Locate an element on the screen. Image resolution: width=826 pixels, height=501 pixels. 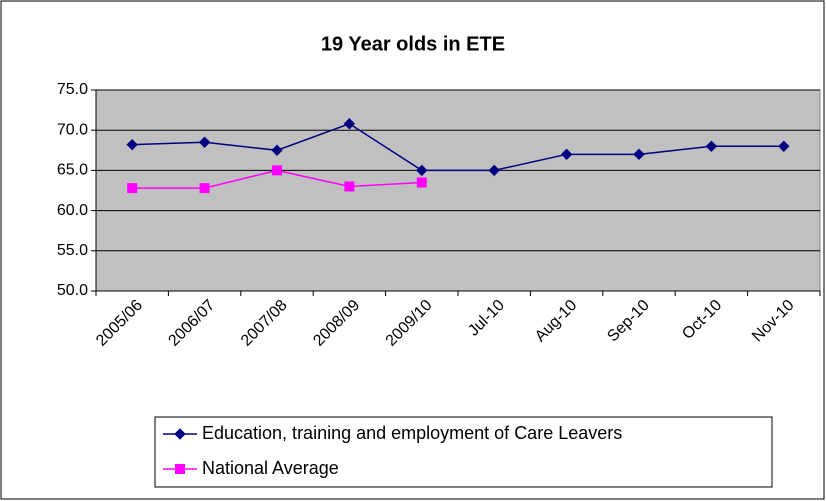
series-line is located at coordinates (458, 147).